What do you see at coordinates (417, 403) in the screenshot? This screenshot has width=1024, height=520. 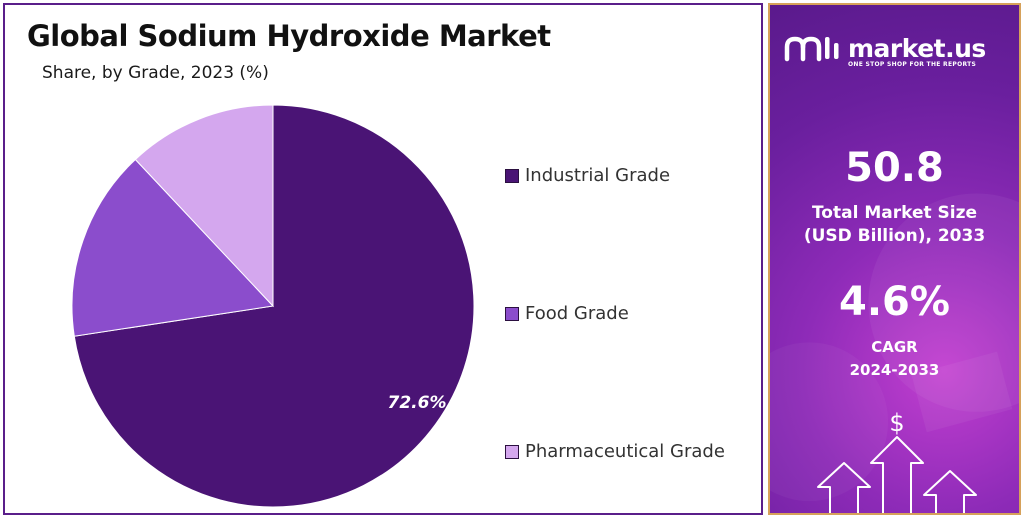 I see `data-label-industrial-grade: 72.6%` at bounding box center [417, 403].